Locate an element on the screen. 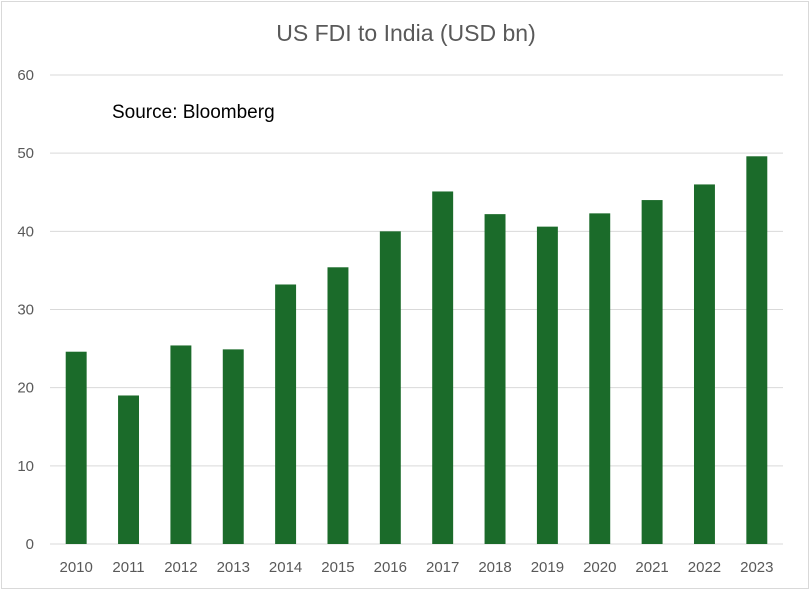  source-annotation: Source: Bloomberg is located at coordinates (193, 112).